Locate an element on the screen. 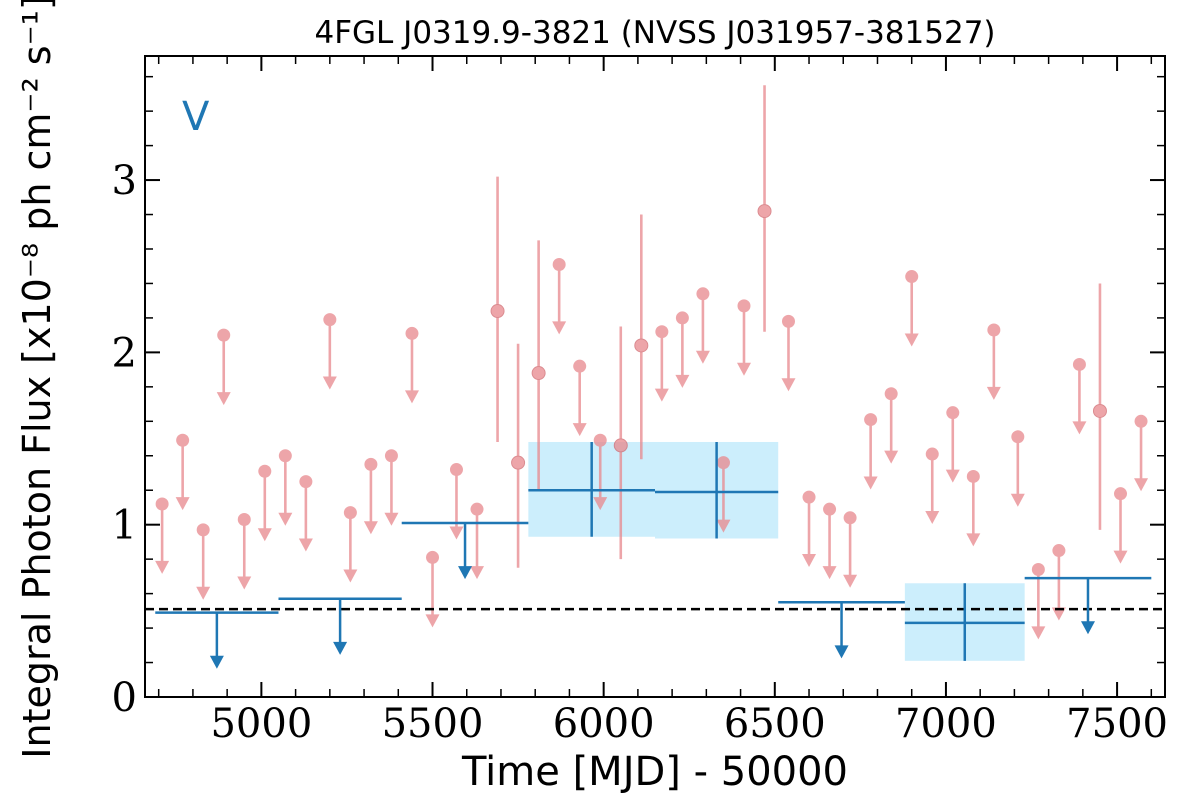 This screenshot has height=800, width=1200. y-tick-label: 2 is located at coordinates (124, 353).